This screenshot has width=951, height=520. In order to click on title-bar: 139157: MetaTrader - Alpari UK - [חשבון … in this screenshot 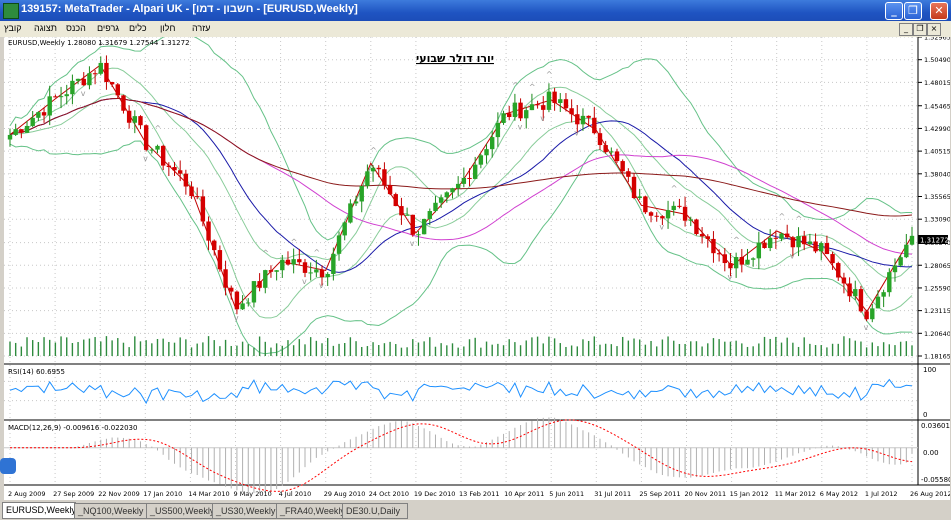, I will do `click(475, 10)`.